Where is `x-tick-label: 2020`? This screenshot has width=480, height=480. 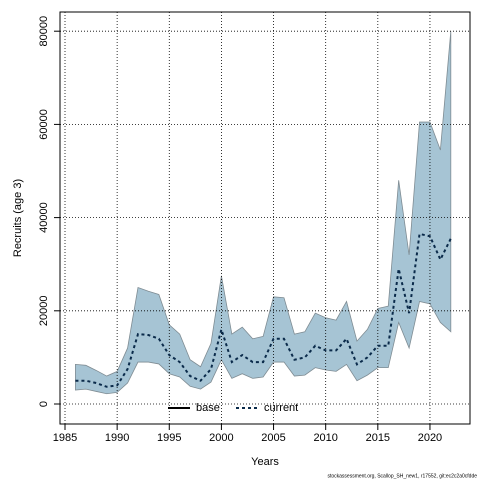
x-tick-label: 2020 is located at coordinates (430, 438).